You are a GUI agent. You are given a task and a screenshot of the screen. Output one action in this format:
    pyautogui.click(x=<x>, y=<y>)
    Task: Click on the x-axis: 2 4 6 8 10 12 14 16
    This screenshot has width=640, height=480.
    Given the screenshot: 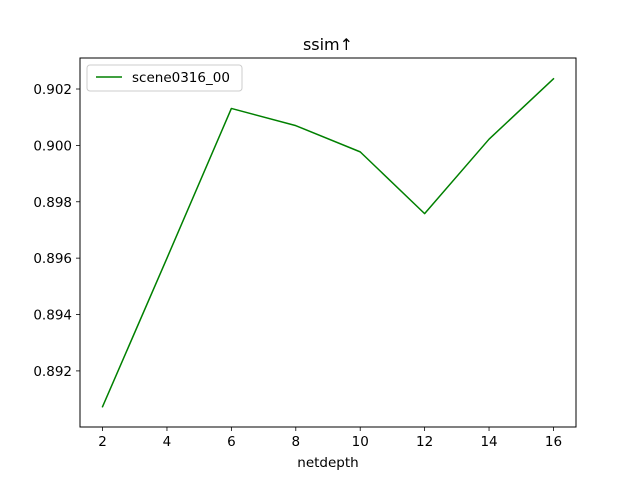 What is the action you would take?
    pyautogui.click(x=330, y=438)
    